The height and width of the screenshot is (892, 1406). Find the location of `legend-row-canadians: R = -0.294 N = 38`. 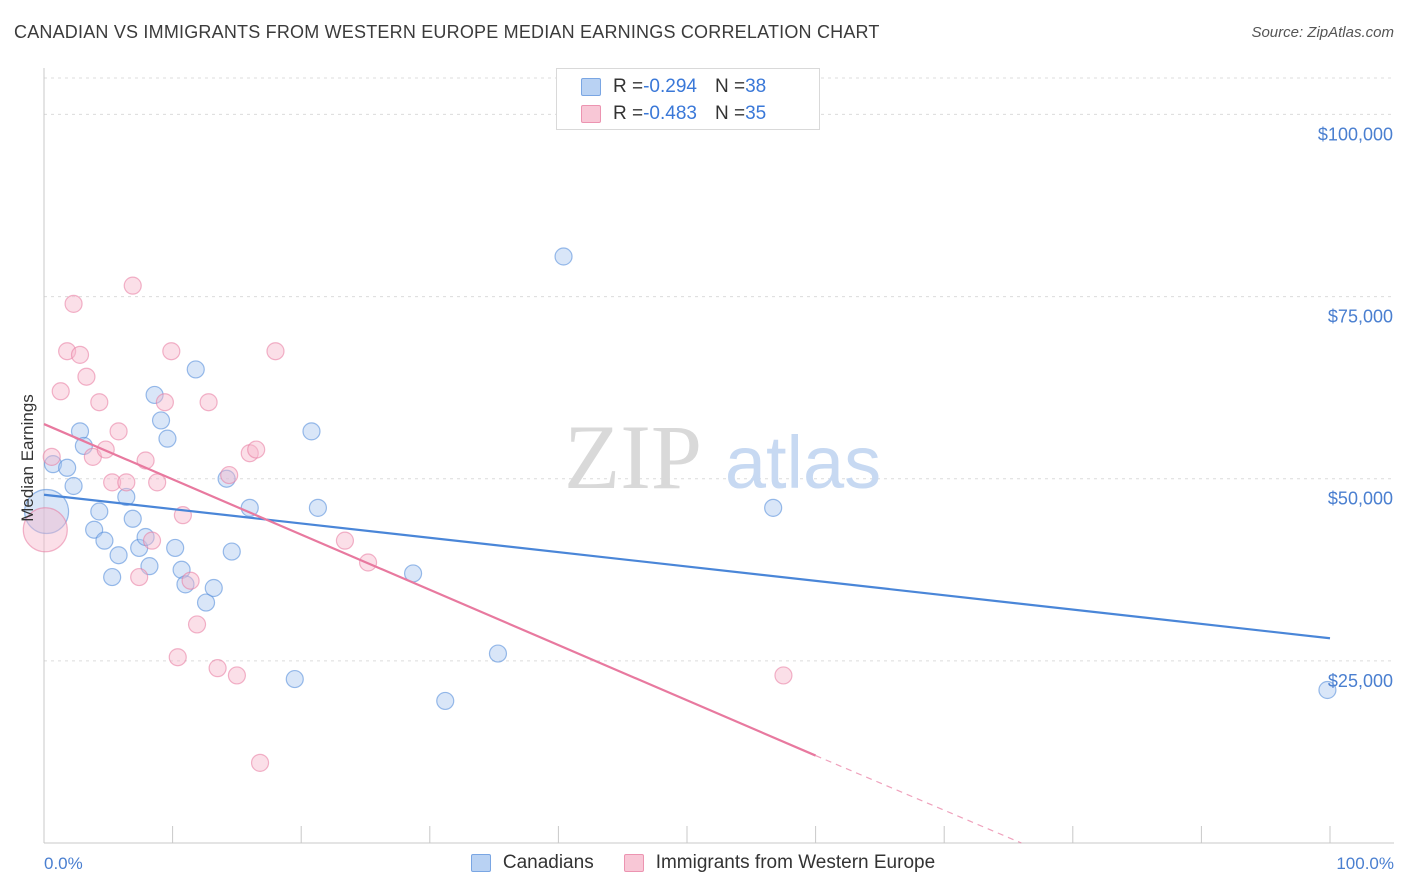

legend-row-canadians: R = -0.294 N = 38 is located at coordinates (673, 87).